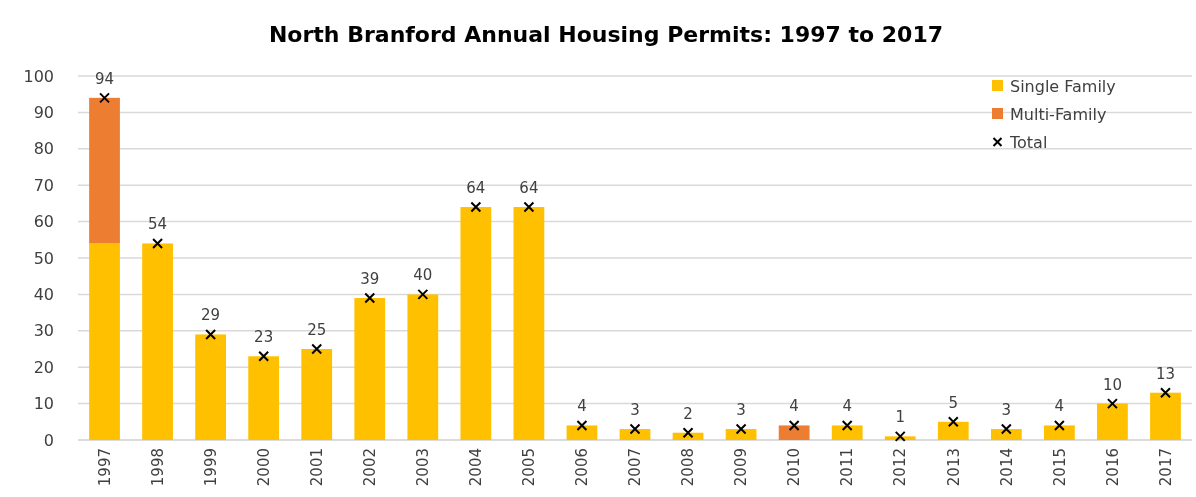 This screenshot has width=1196, height=497. What do you see at coordinates (264, 337) in the screenshot?
I see `data-label: 23` at bounding box center [264, 337].